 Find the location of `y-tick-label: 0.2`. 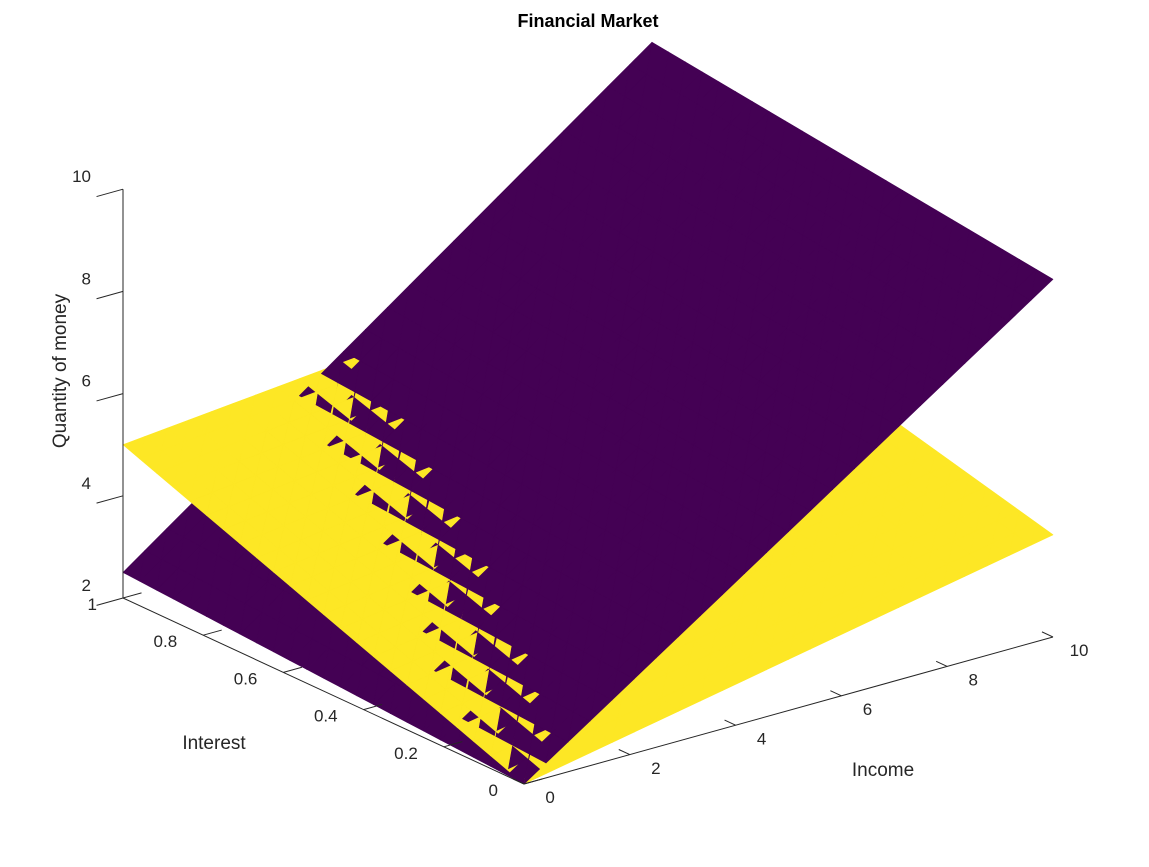

y-tick-label: 0.2 is located at coordinates (406, 753).